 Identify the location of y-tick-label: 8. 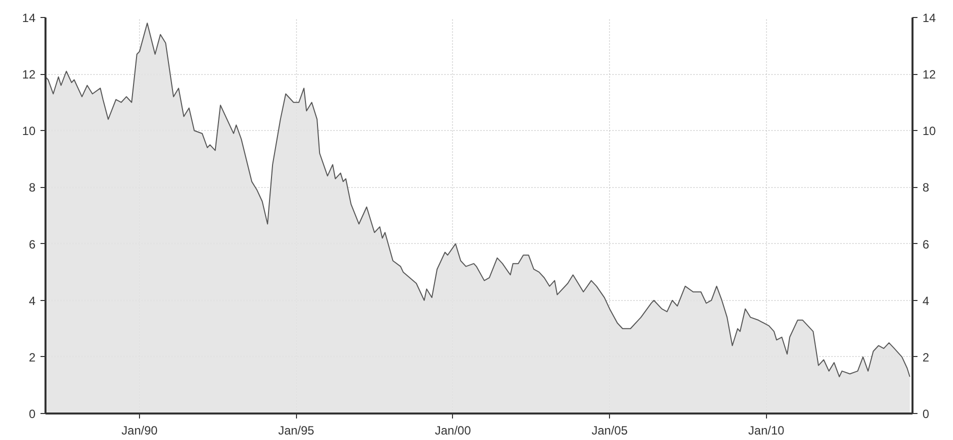
(32, 187).